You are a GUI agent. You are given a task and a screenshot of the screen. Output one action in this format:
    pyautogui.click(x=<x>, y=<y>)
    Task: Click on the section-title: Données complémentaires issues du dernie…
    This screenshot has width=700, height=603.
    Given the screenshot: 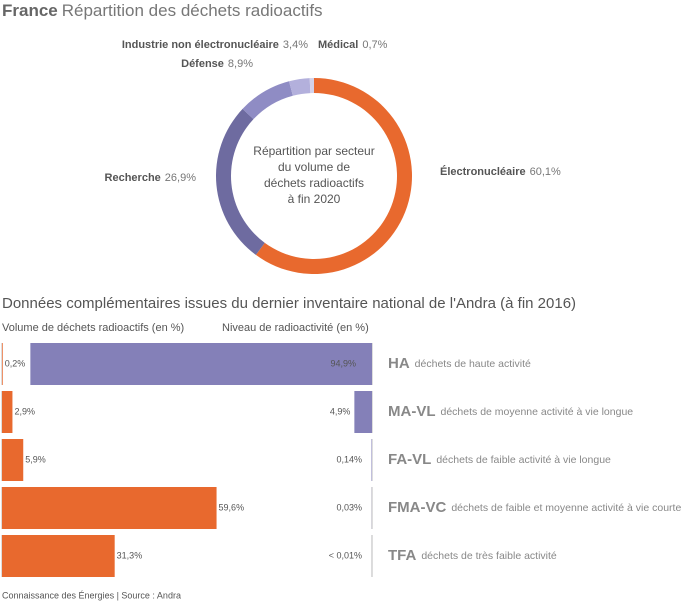 What is the action you would take?
    pyautogui.click(x=289, y=303)
    